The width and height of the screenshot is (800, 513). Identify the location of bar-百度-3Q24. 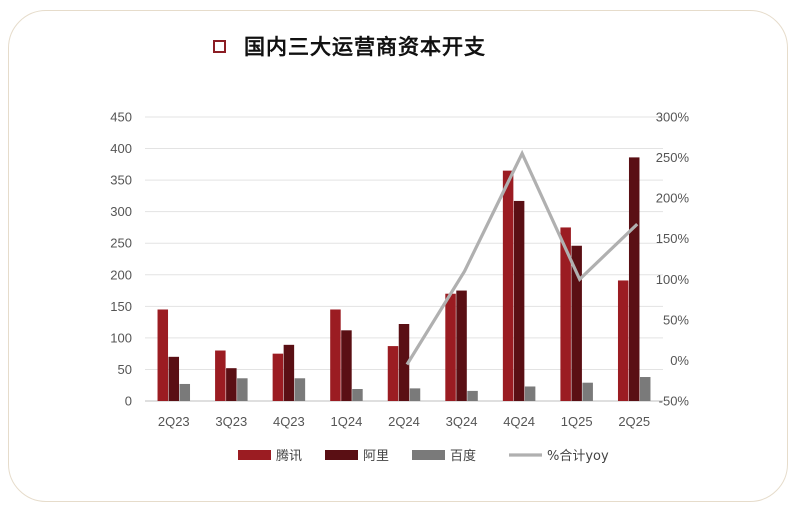
(472, 395).